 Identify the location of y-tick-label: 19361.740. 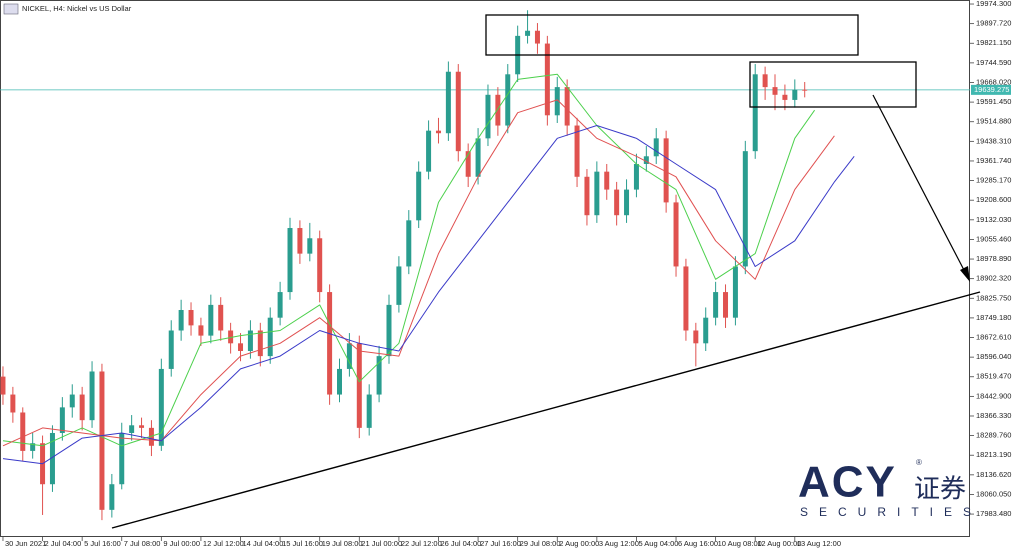
(993, 160).